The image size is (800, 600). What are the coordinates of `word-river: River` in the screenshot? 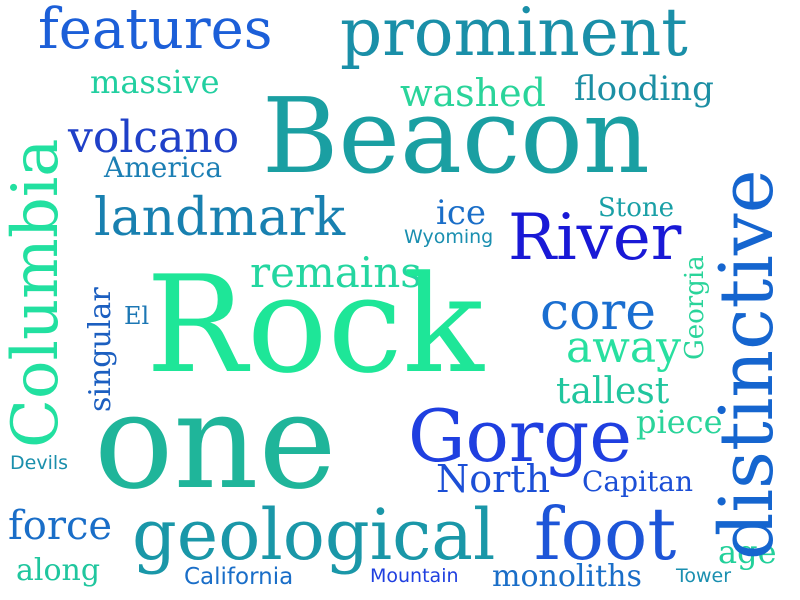 It's located at (595, 238).